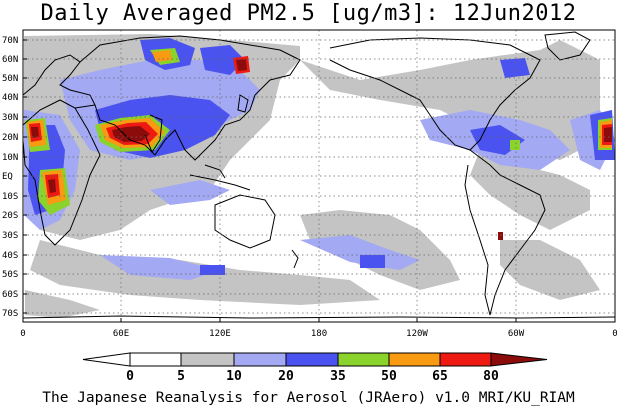 The height and width of the screenshot is (410, 617). What do you see at coordinates (389, 376) in the screenshot?
I see `colorbar-label: 50` at bounding box center [389, 376].